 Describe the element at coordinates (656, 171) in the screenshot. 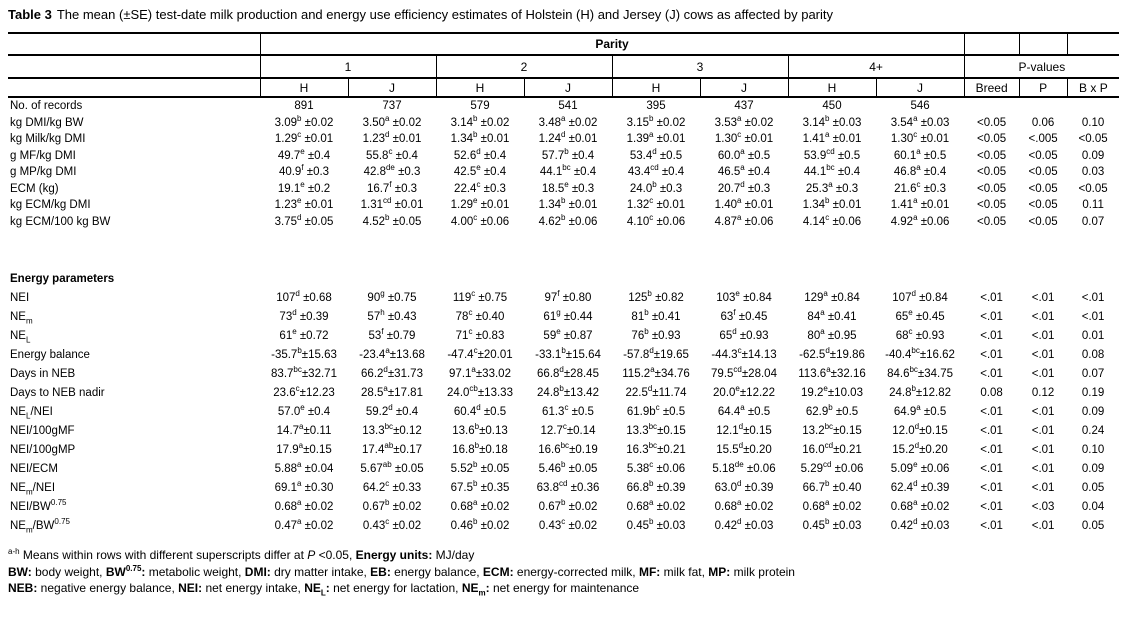

I see `data-cell: 43.4cd ±0.4` at that location.